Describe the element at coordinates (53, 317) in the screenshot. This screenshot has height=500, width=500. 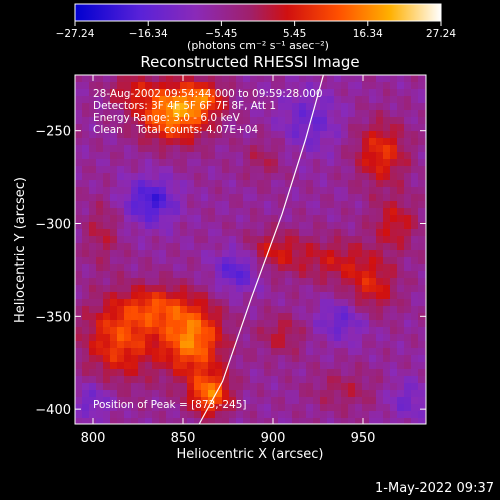
I see `y-tick-label: −350` at that location.